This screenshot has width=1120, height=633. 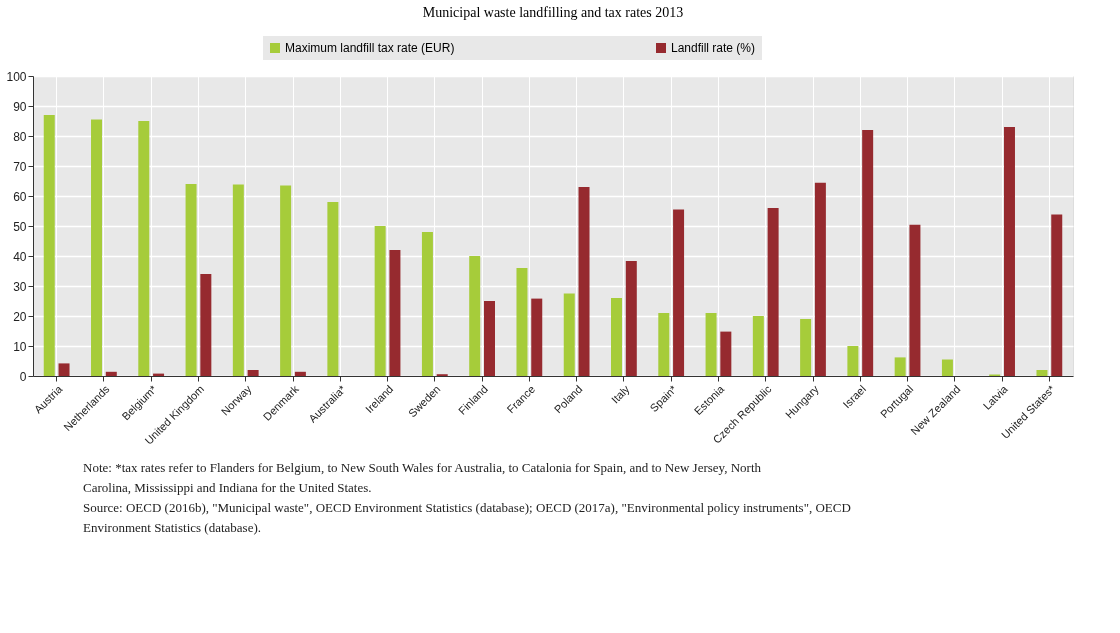 I want to click on chart-title: Municipal waste landfilling and tax rates 2013, so click(x=553, y=12).